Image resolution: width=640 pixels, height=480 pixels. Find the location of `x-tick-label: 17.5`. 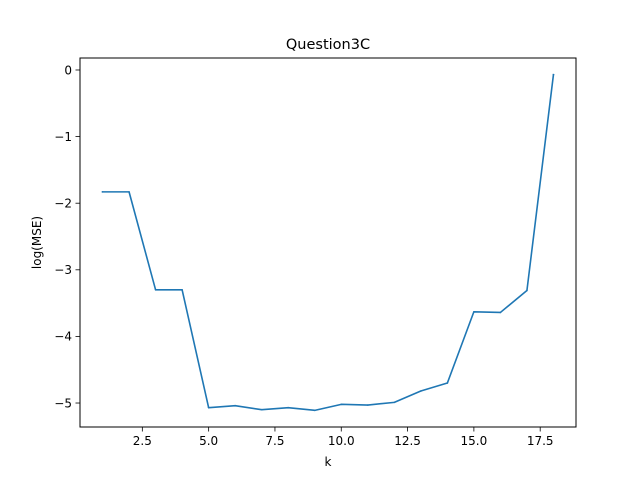

x-tick-label: 17.5 is located at coordinates (540, 441).